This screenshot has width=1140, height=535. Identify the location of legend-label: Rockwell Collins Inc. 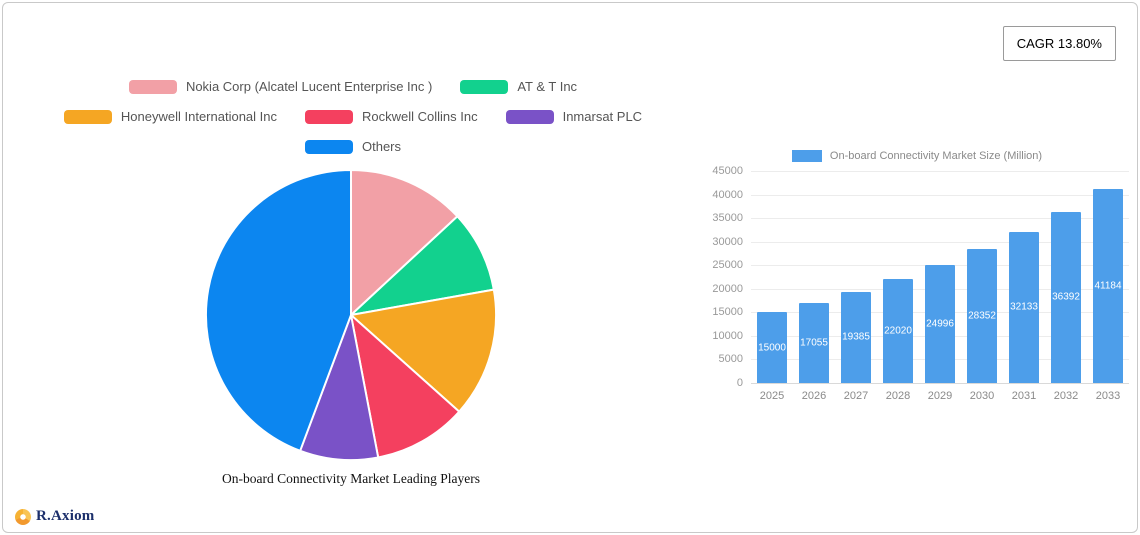
(420, 116).